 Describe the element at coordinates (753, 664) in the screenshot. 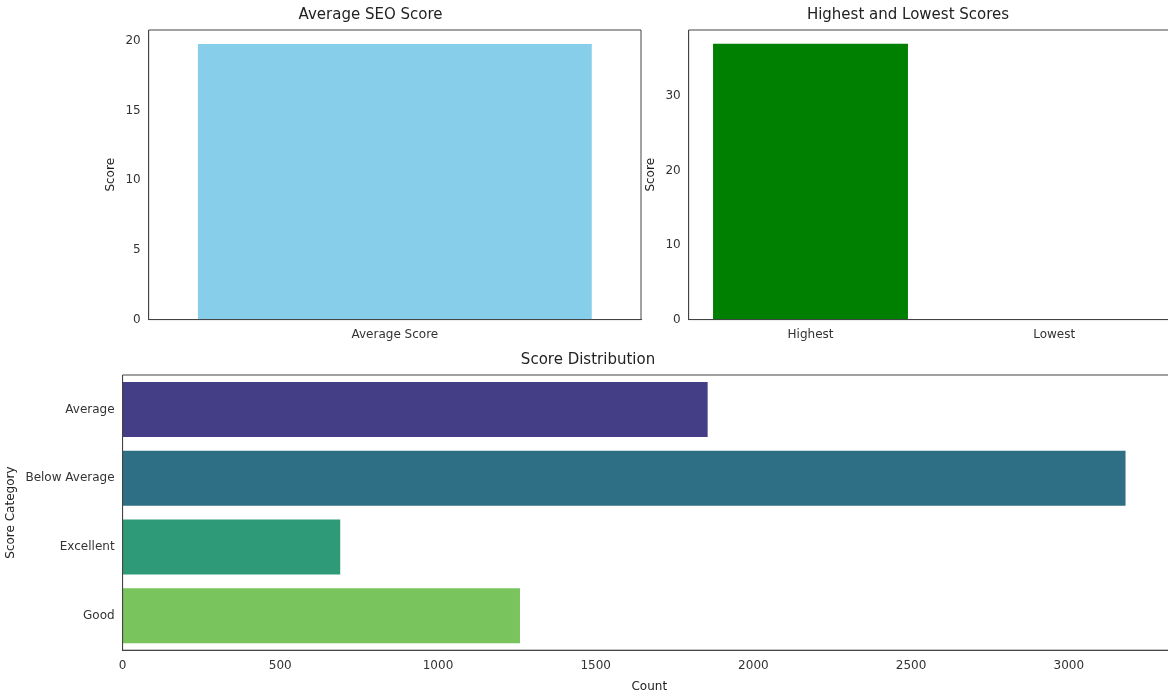

I see `x-tick-label: 2000` at that location.